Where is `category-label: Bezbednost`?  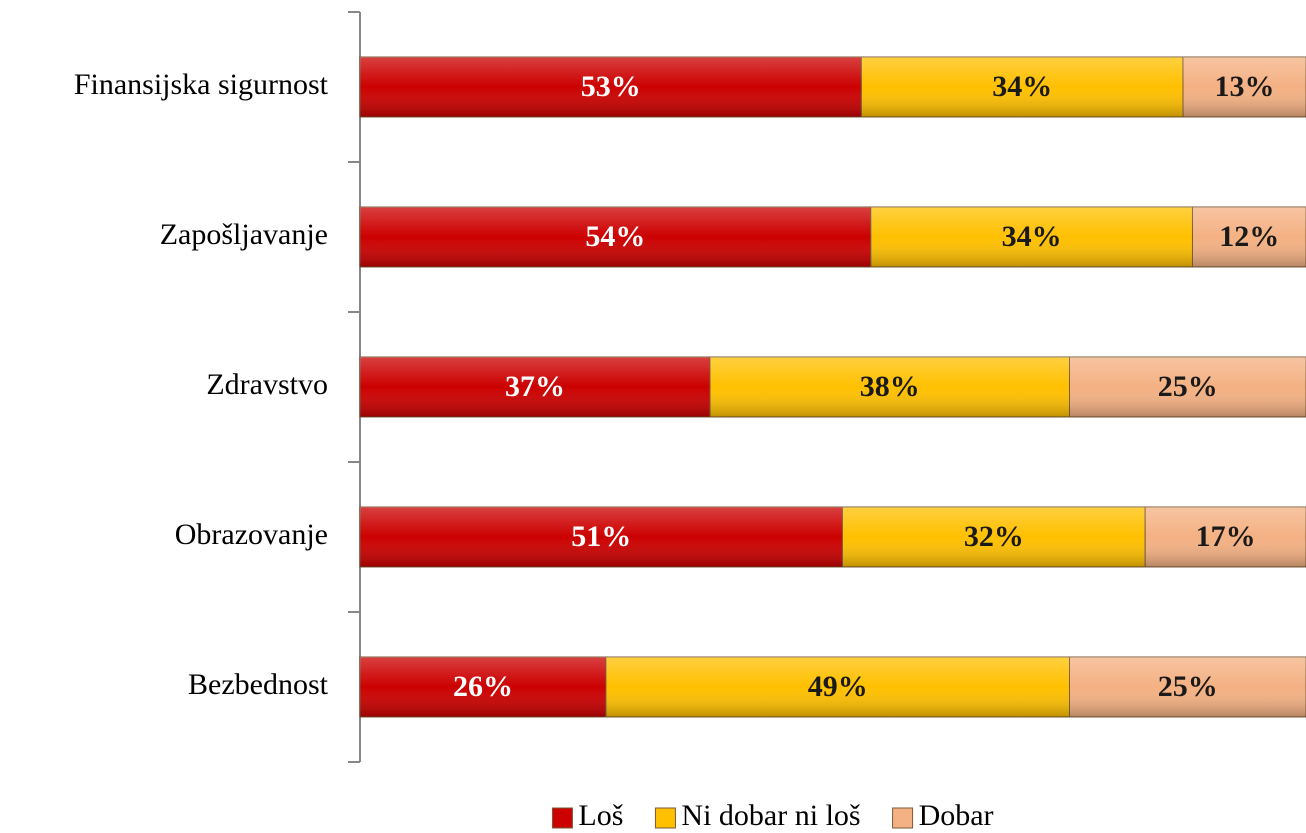 category-label: Bezbednost is located at coordinates (258, 684).